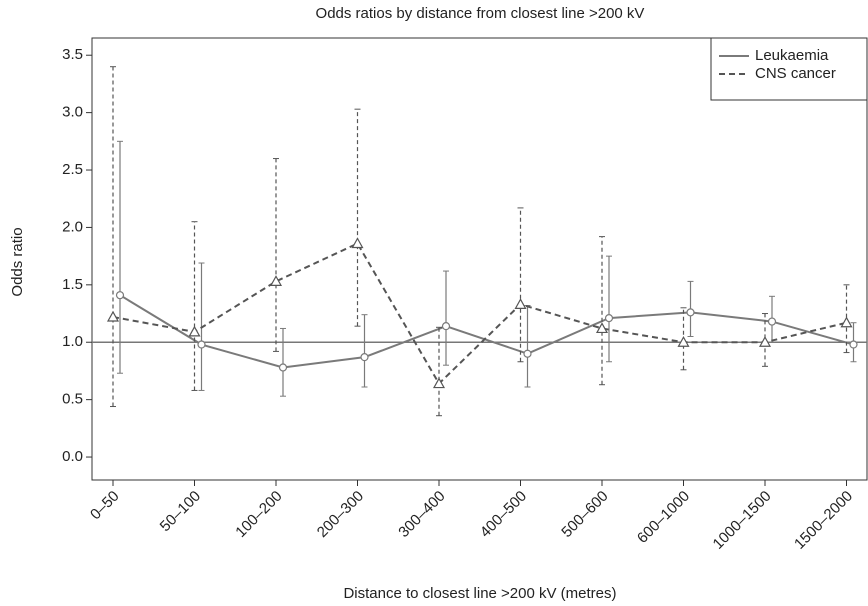 The width and height of the screenshot is (868, 606). What do you see at coordinates (72, 169) in the screenshot?
I see `y-tick-label: 2.5` at bounding box center [72, 169].